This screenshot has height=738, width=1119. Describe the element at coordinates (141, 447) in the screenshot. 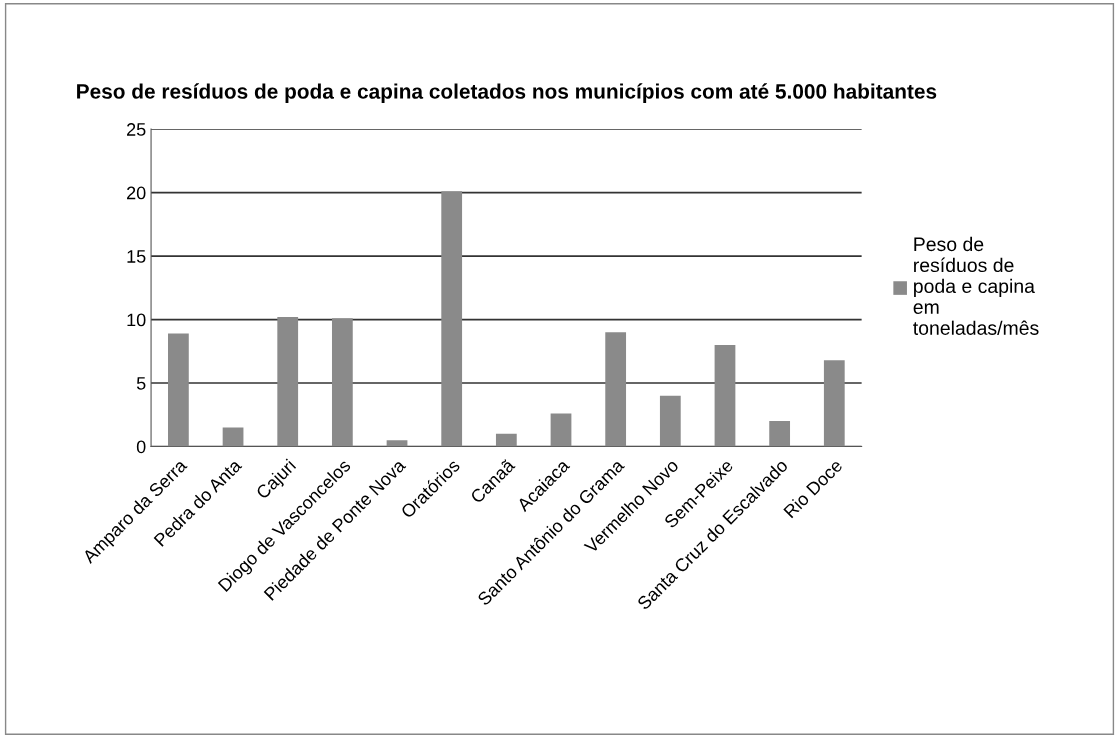

I see `y-tick-label: 0` at that location.